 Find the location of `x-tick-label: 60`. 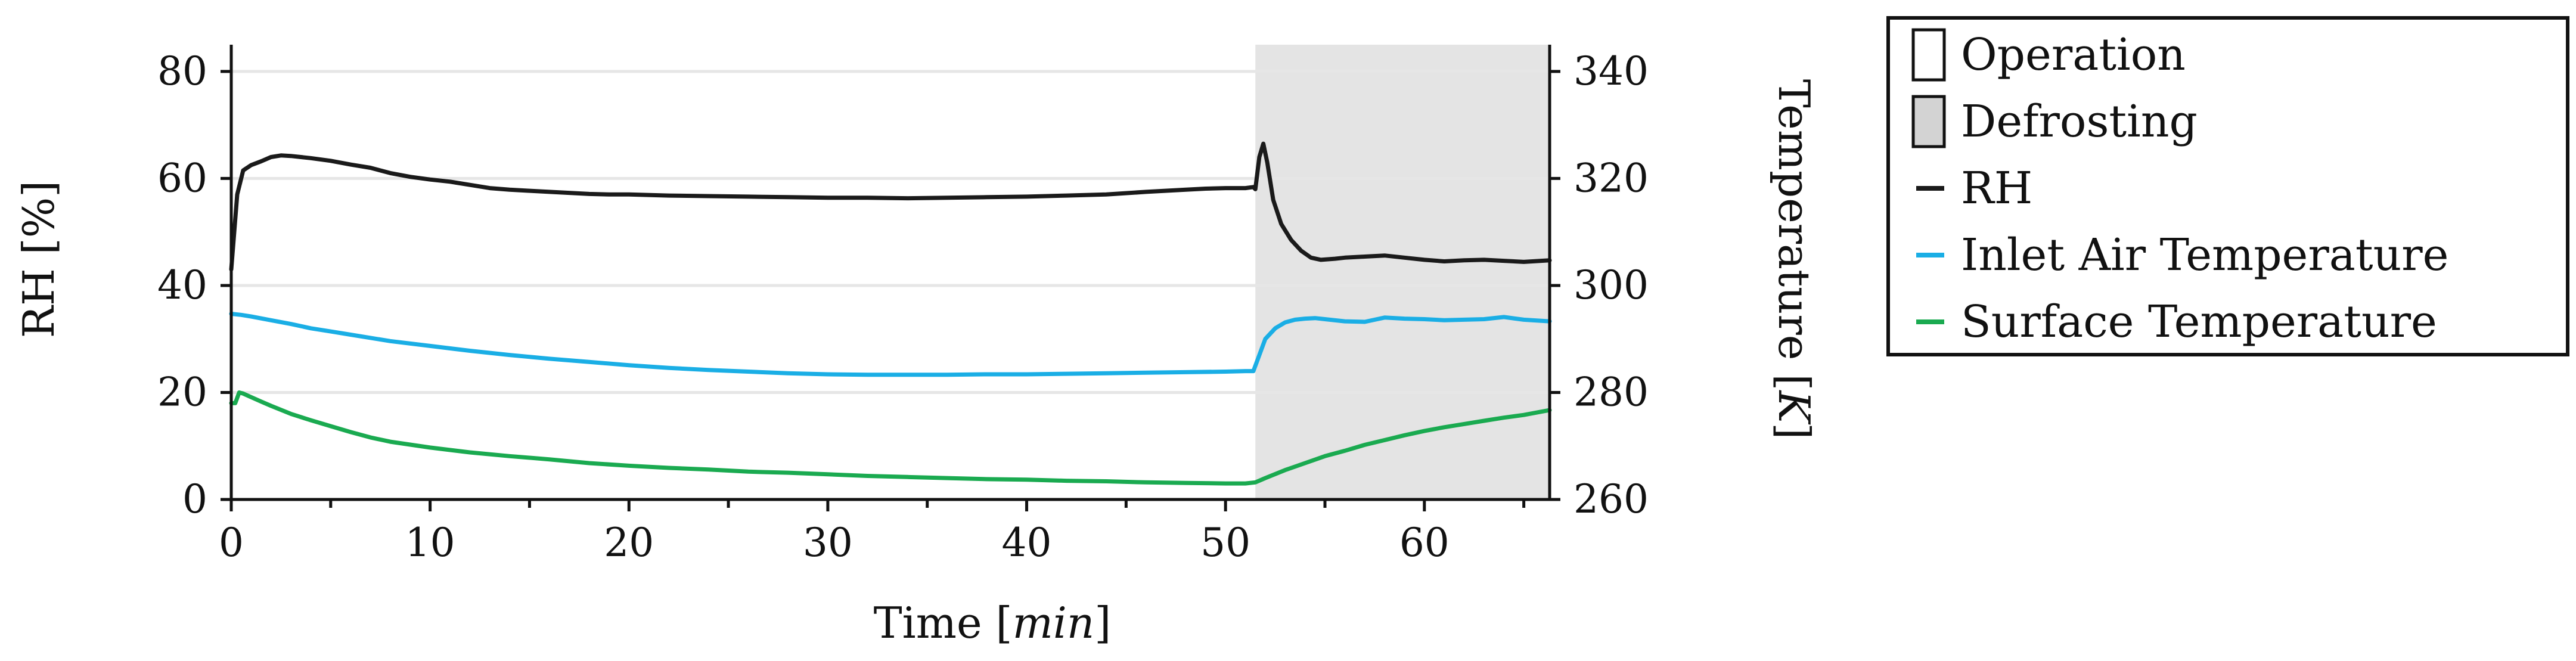

x-tick-label: 60 is located at coordinates (1425, 543).